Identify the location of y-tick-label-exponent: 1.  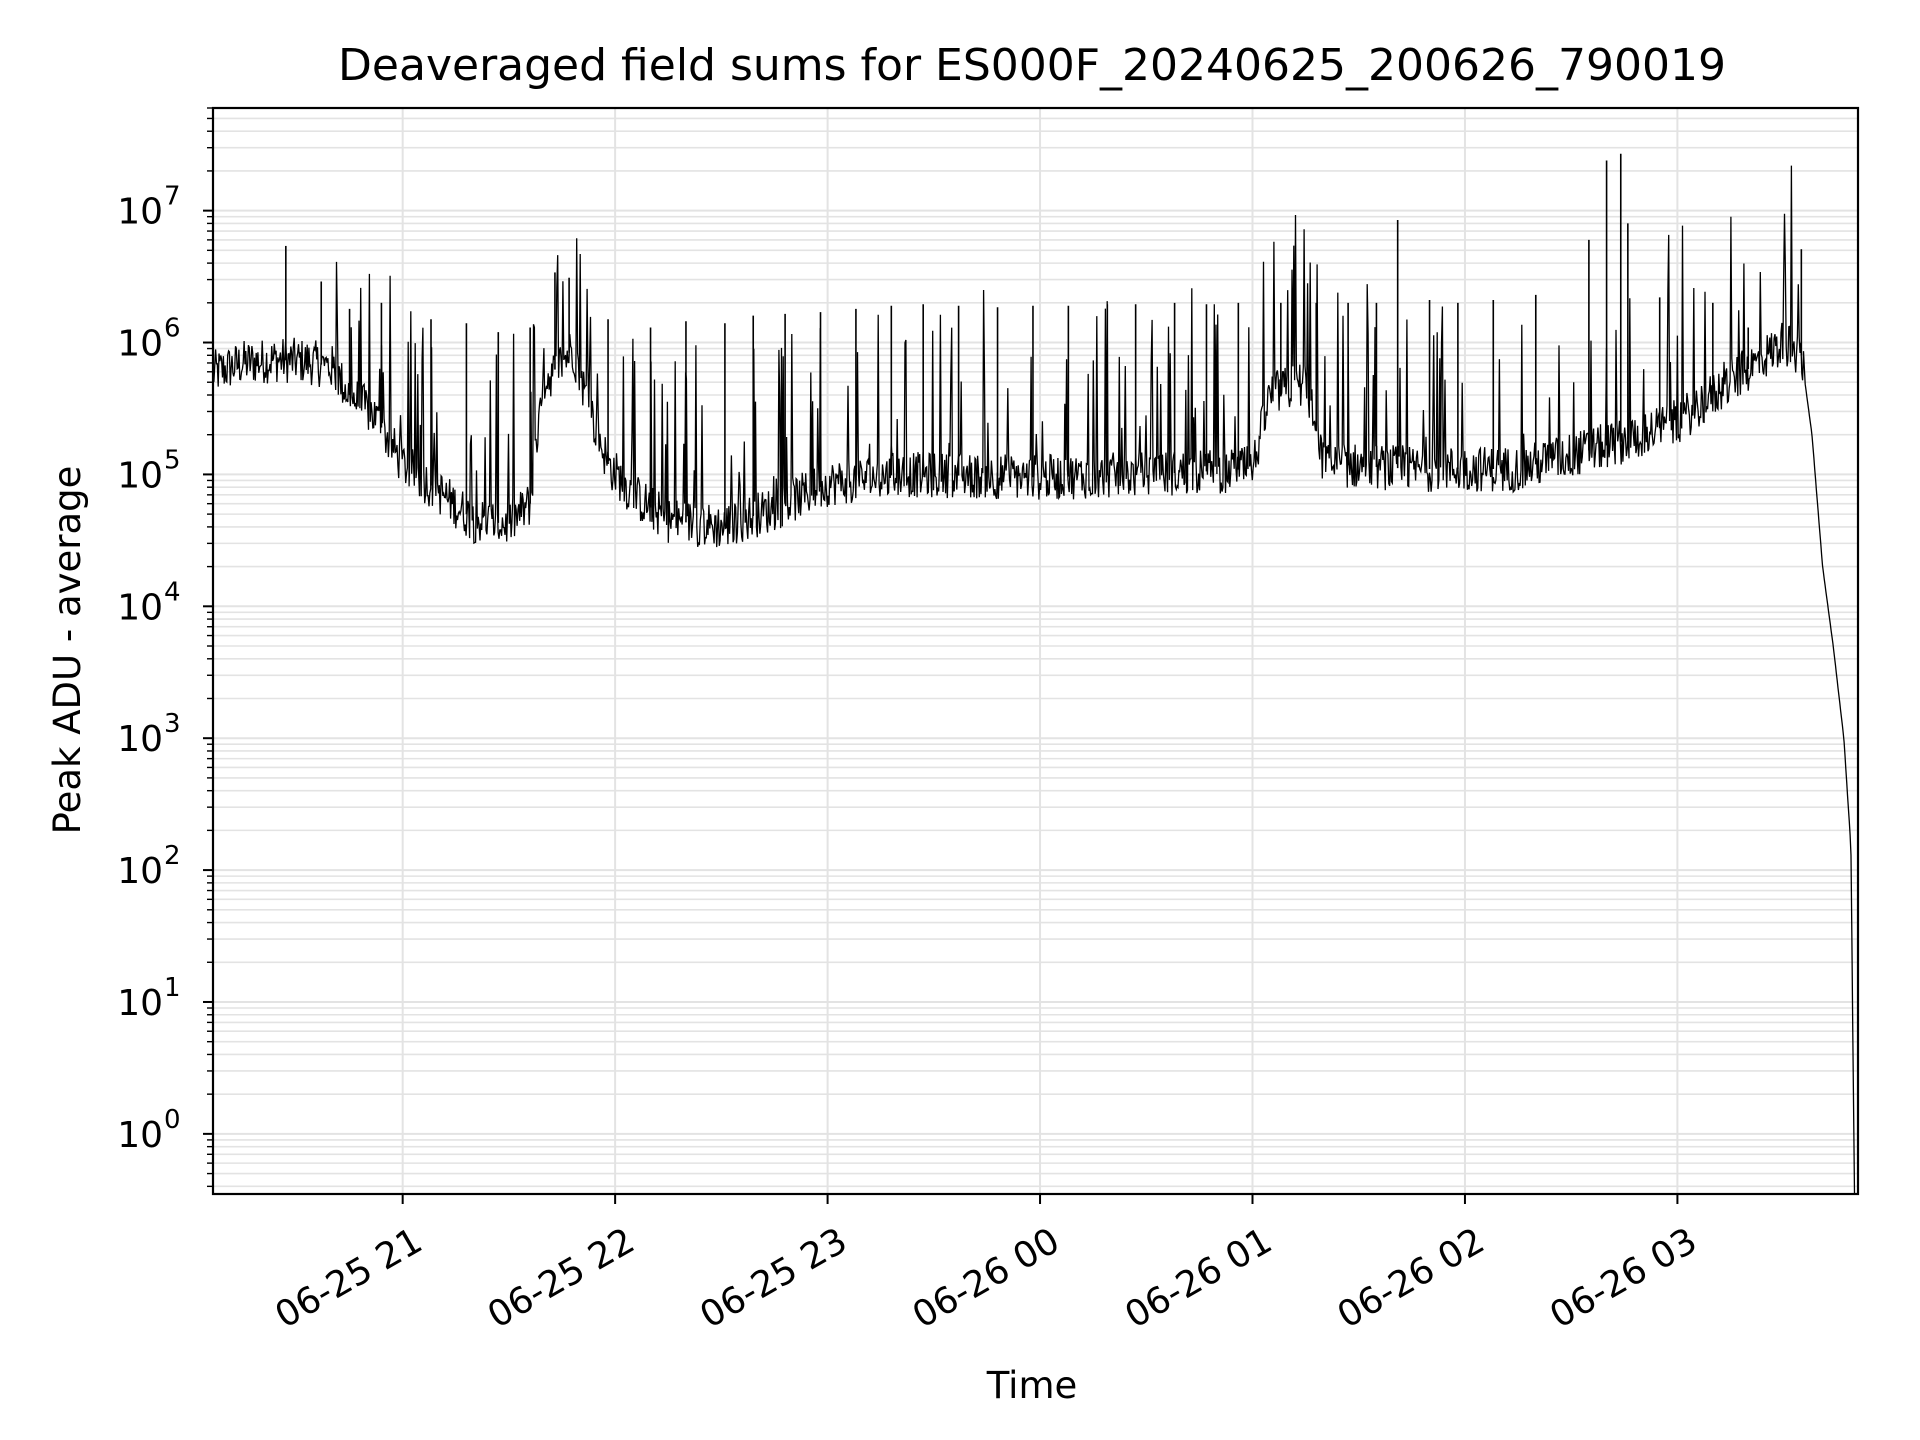
(172, 988).